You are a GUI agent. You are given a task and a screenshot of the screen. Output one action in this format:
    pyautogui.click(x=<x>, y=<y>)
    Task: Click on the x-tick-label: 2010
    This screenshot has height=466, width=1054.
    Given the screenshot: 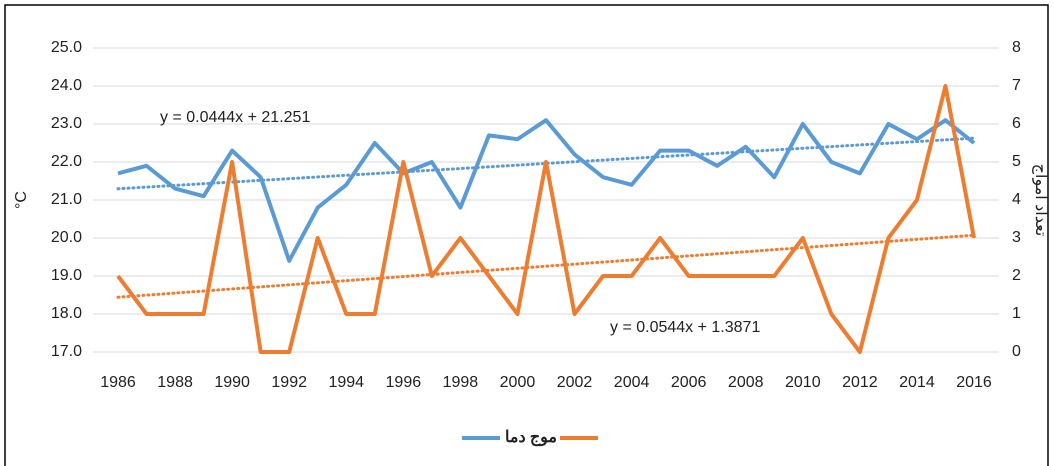 What is the action you would take?
    pyautogui.click(x=803, y=382)
    